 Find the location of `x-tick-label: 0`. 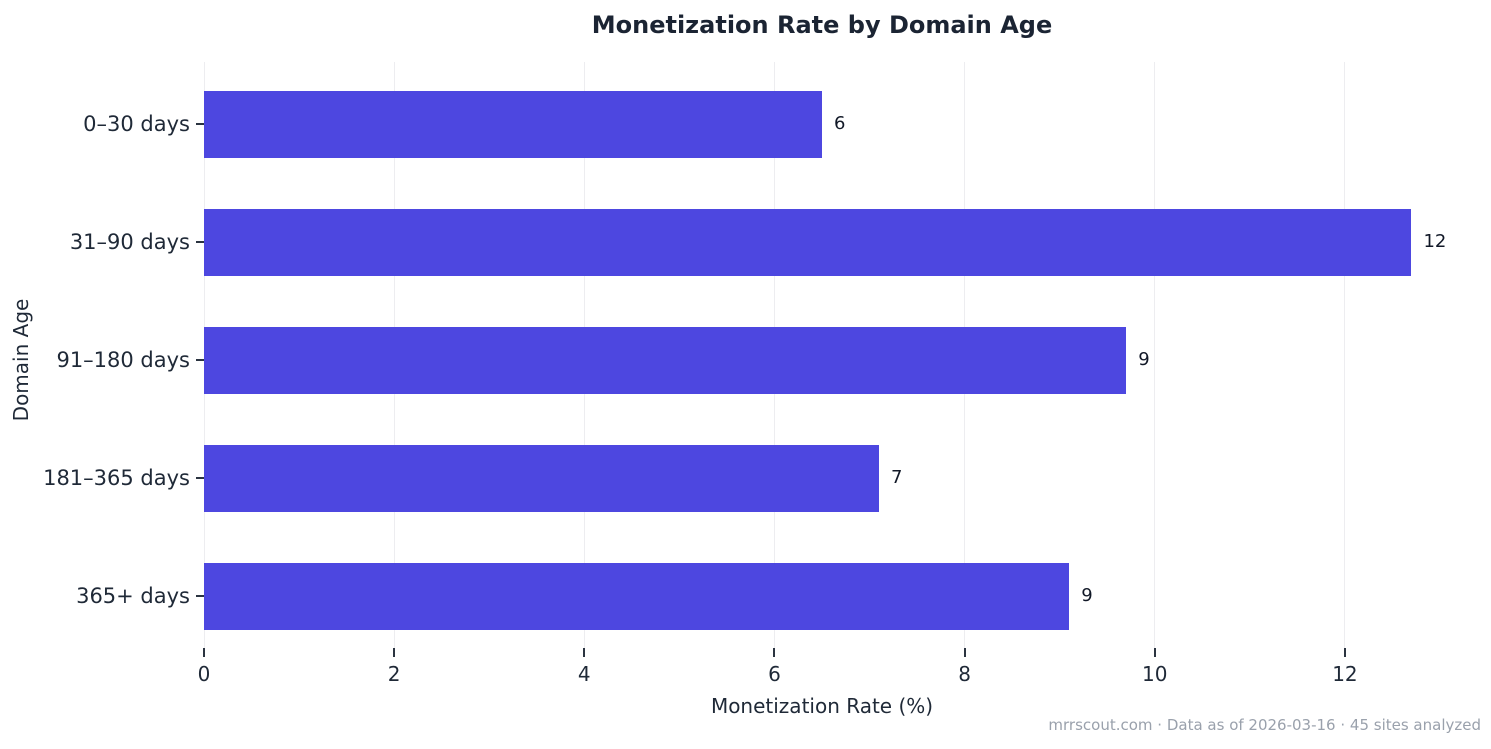

x-tick-label: 0 is located at coordinates (204, 674).